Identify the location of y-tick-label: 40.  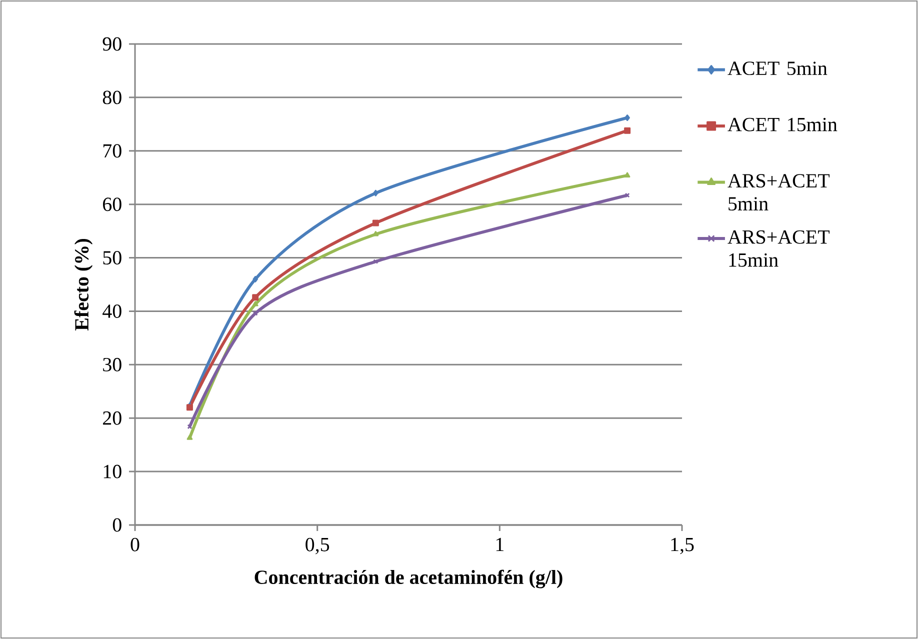
(112, 311).